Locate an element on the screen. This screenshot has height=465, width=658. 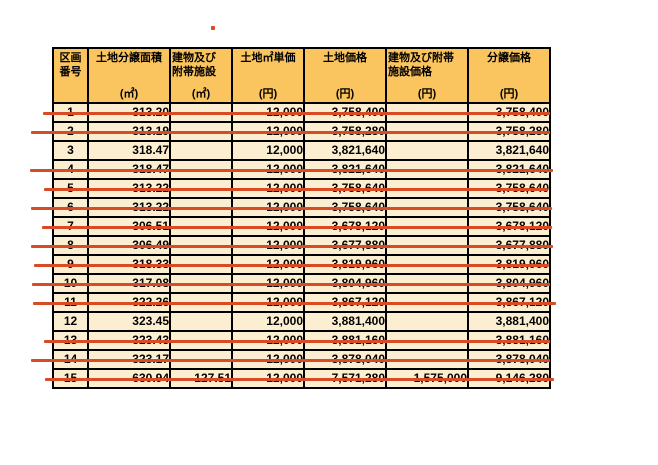
cell-area: 323.45 is located at coordinates (129, 321).